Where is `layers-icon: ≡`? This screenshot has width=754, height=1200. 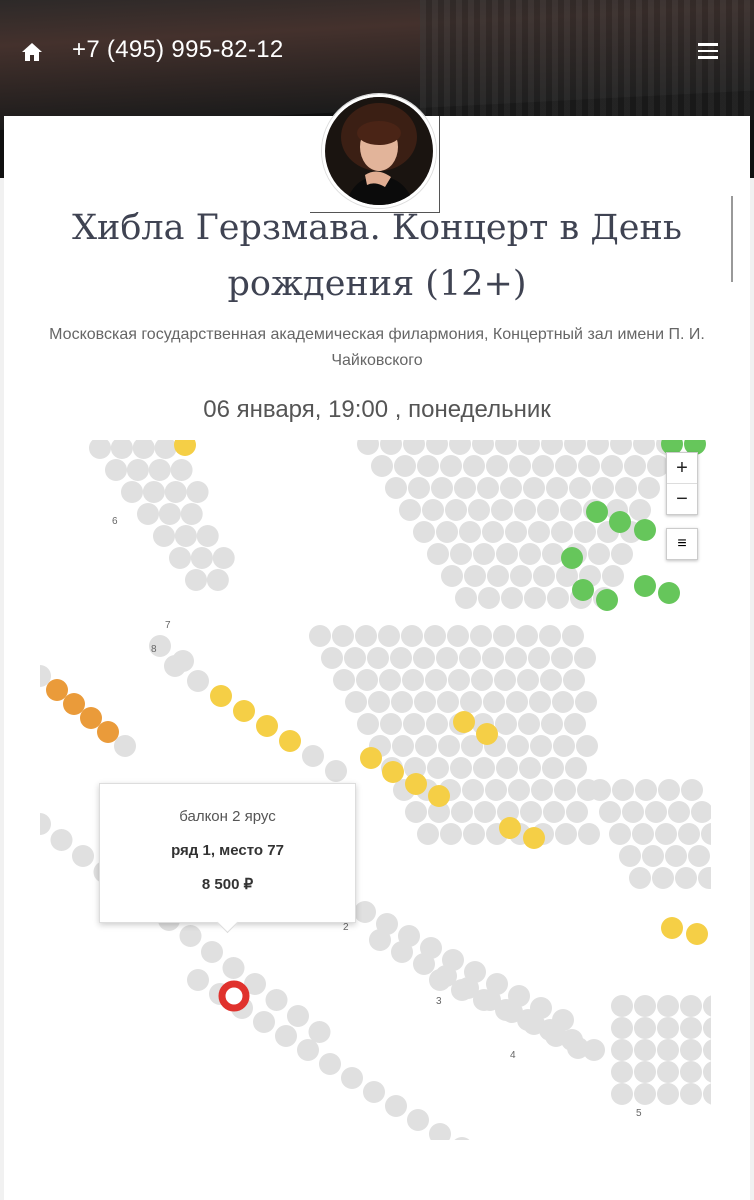 layers-icon: ≡ is located at coordinates (682, 544).